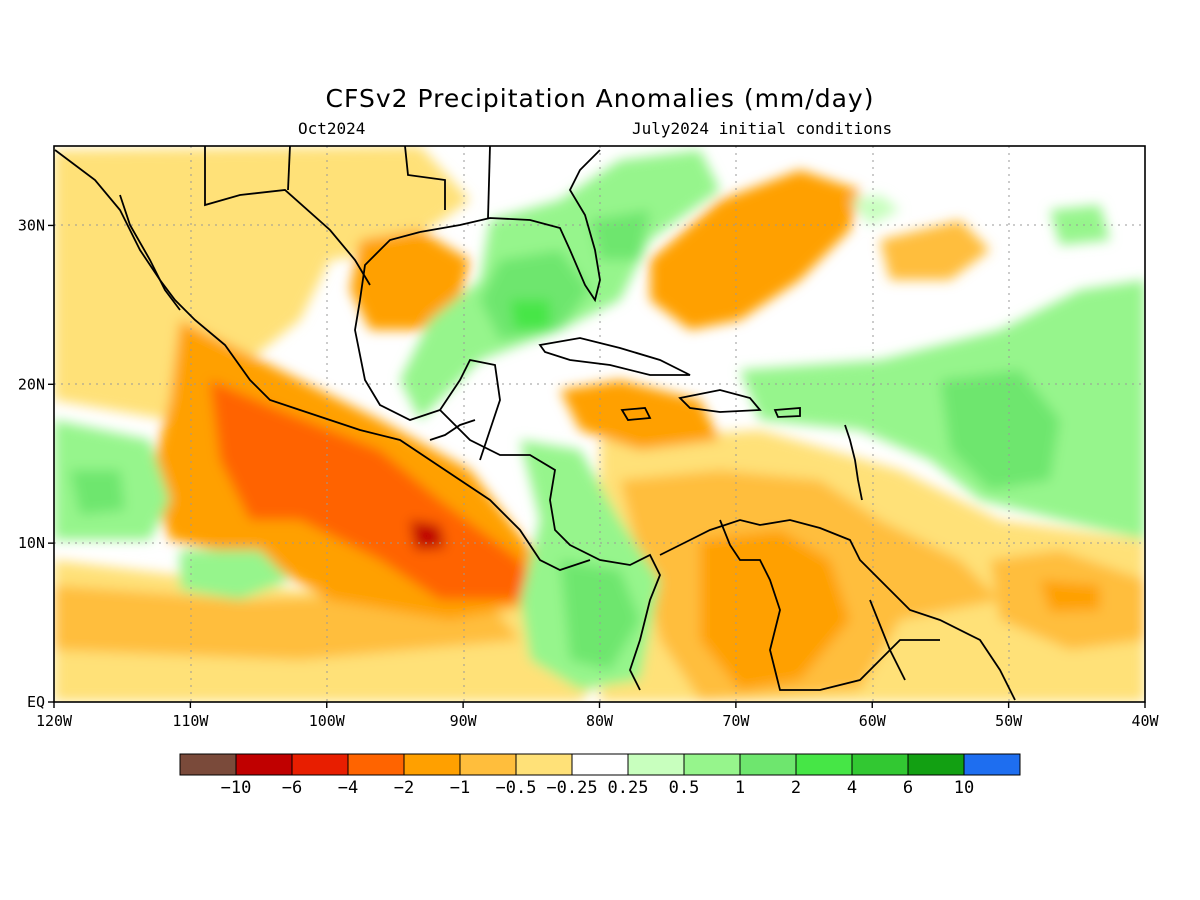  What do you see at coordinates (600, 721) in the screenshot?
I see `x-tick-label: 80W` at bounding box center [600, 721].